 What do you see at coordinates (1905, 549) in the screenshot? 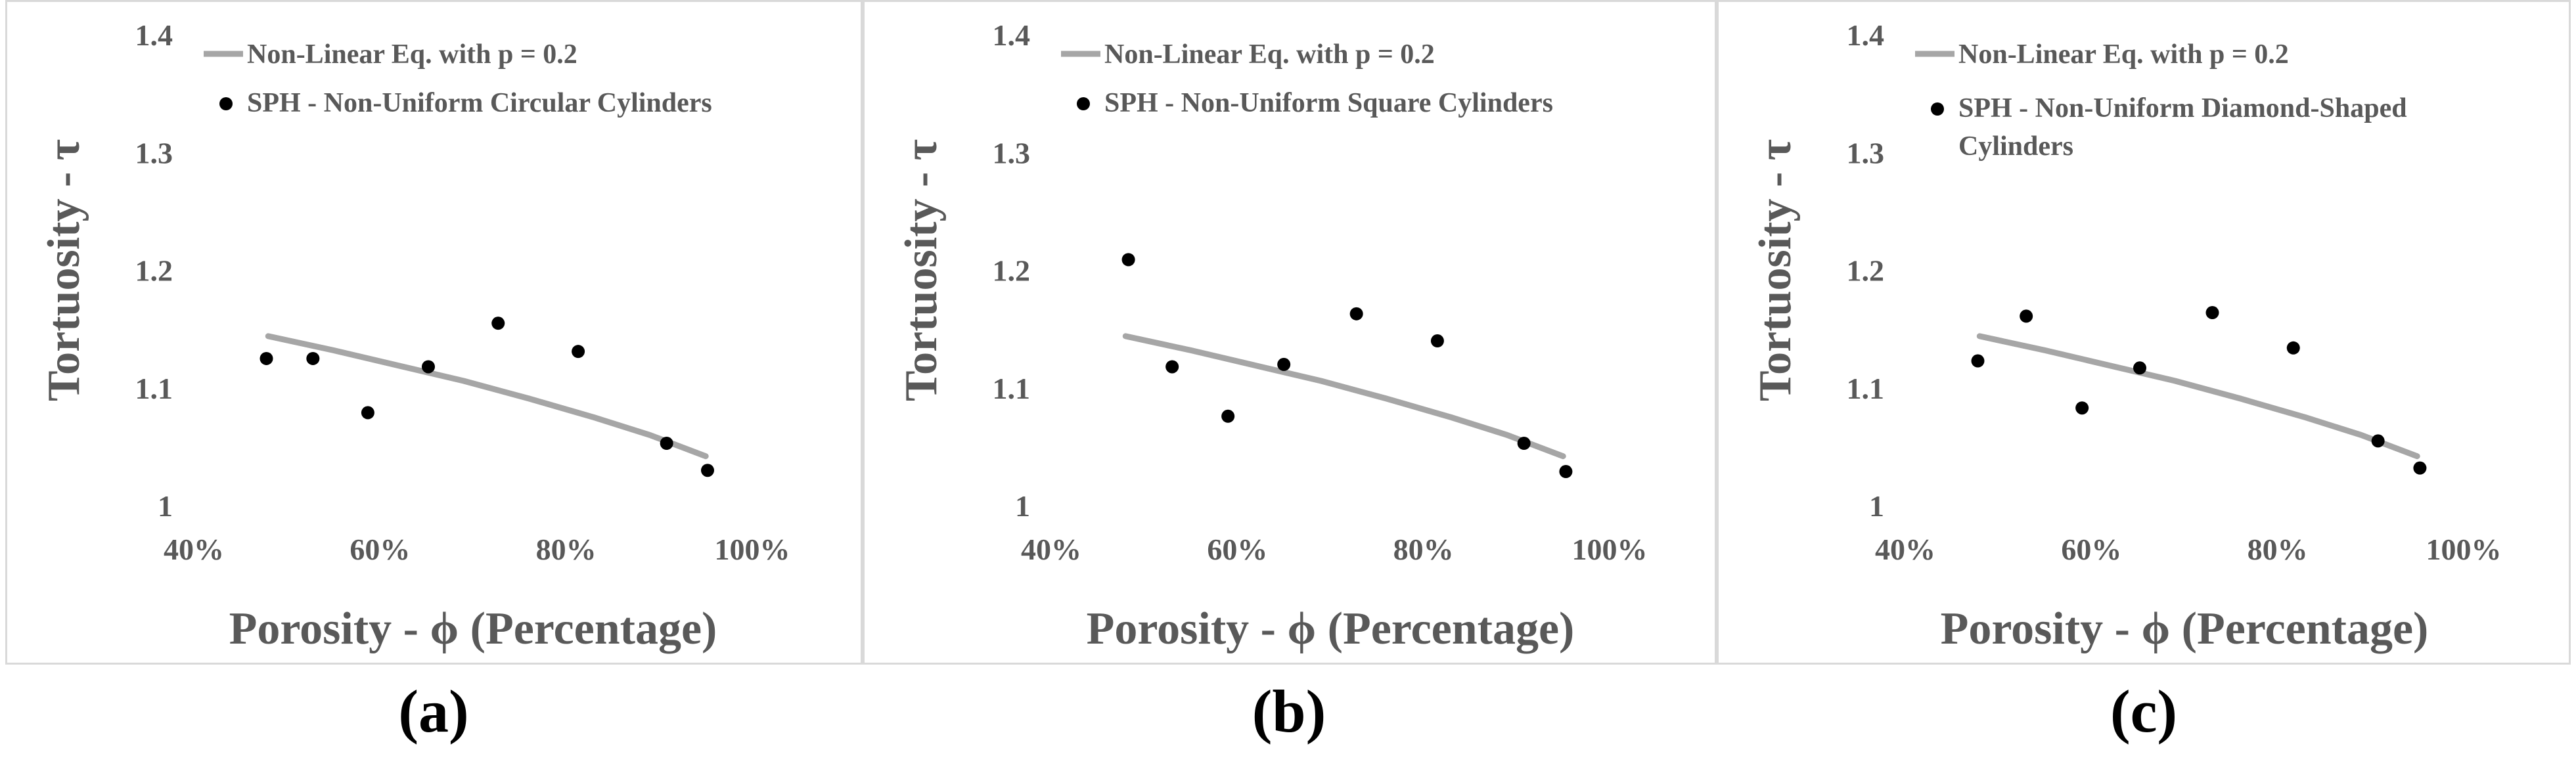
I see `x-tick-label-c: 40%` at bounding box center [1905, 549].